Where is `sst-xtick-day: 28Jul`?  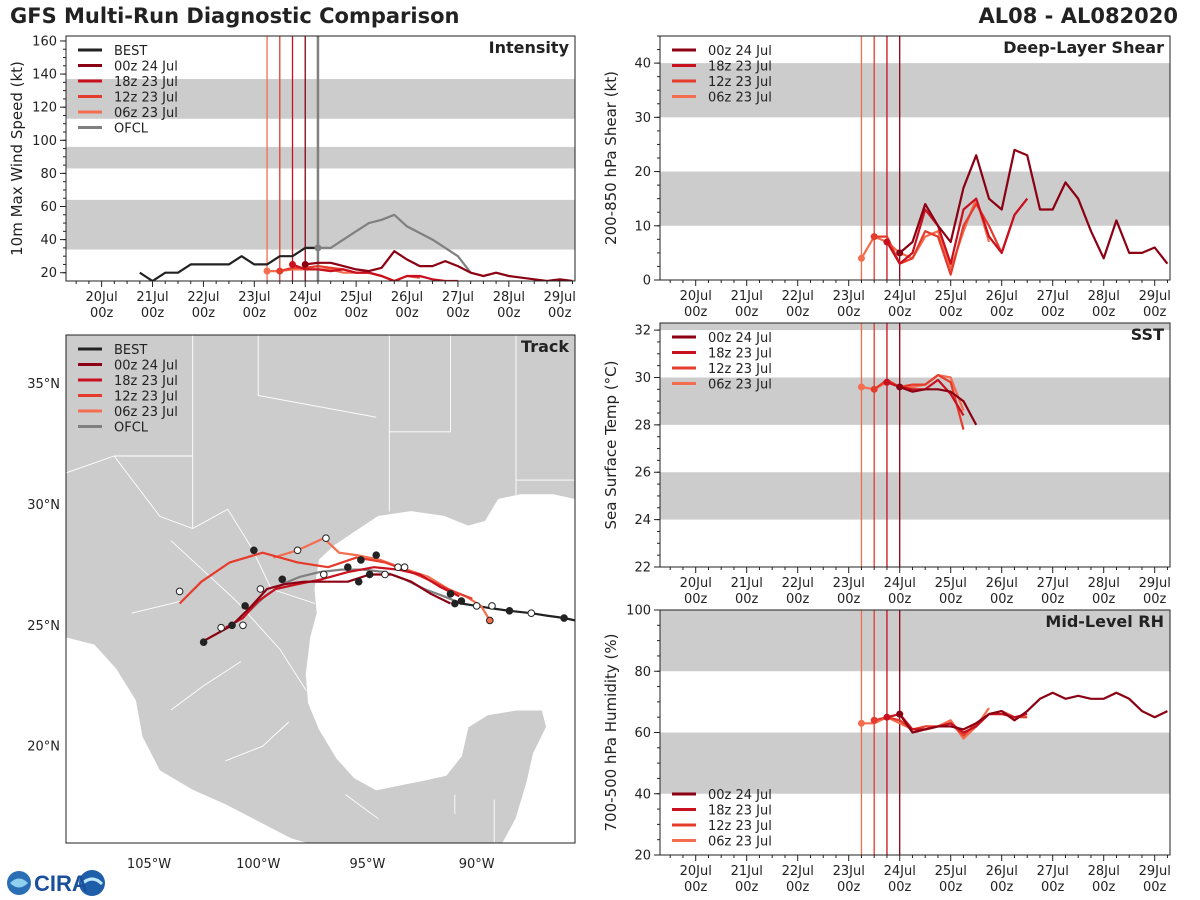 sst-xtick-day: 28Jul is located at coordinates (1104, 583).